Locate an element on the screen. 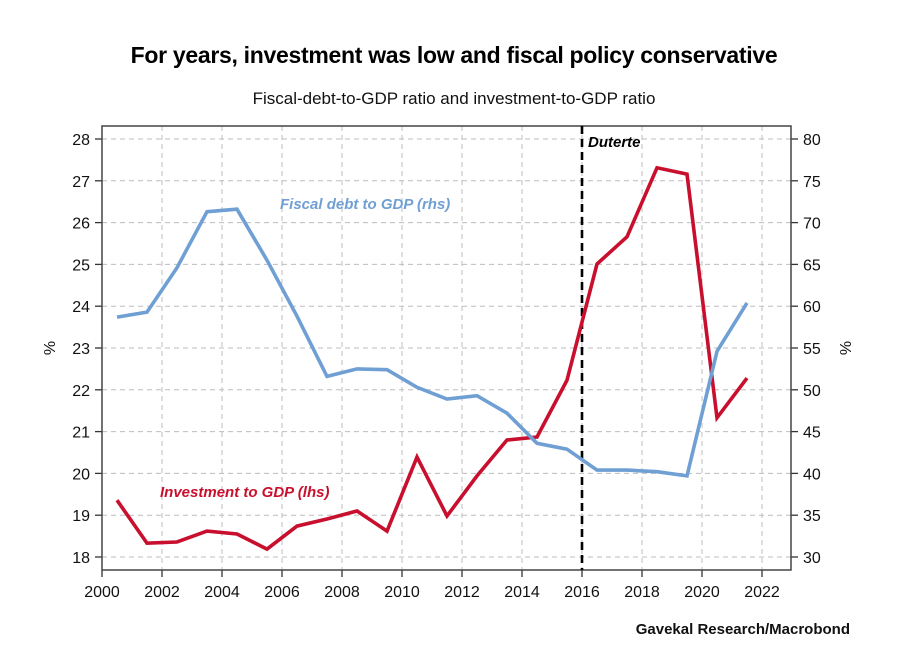 The height and width of the screenshot is (652, 908). x-tick-label: 2012 is located at coordinates (462, 592).